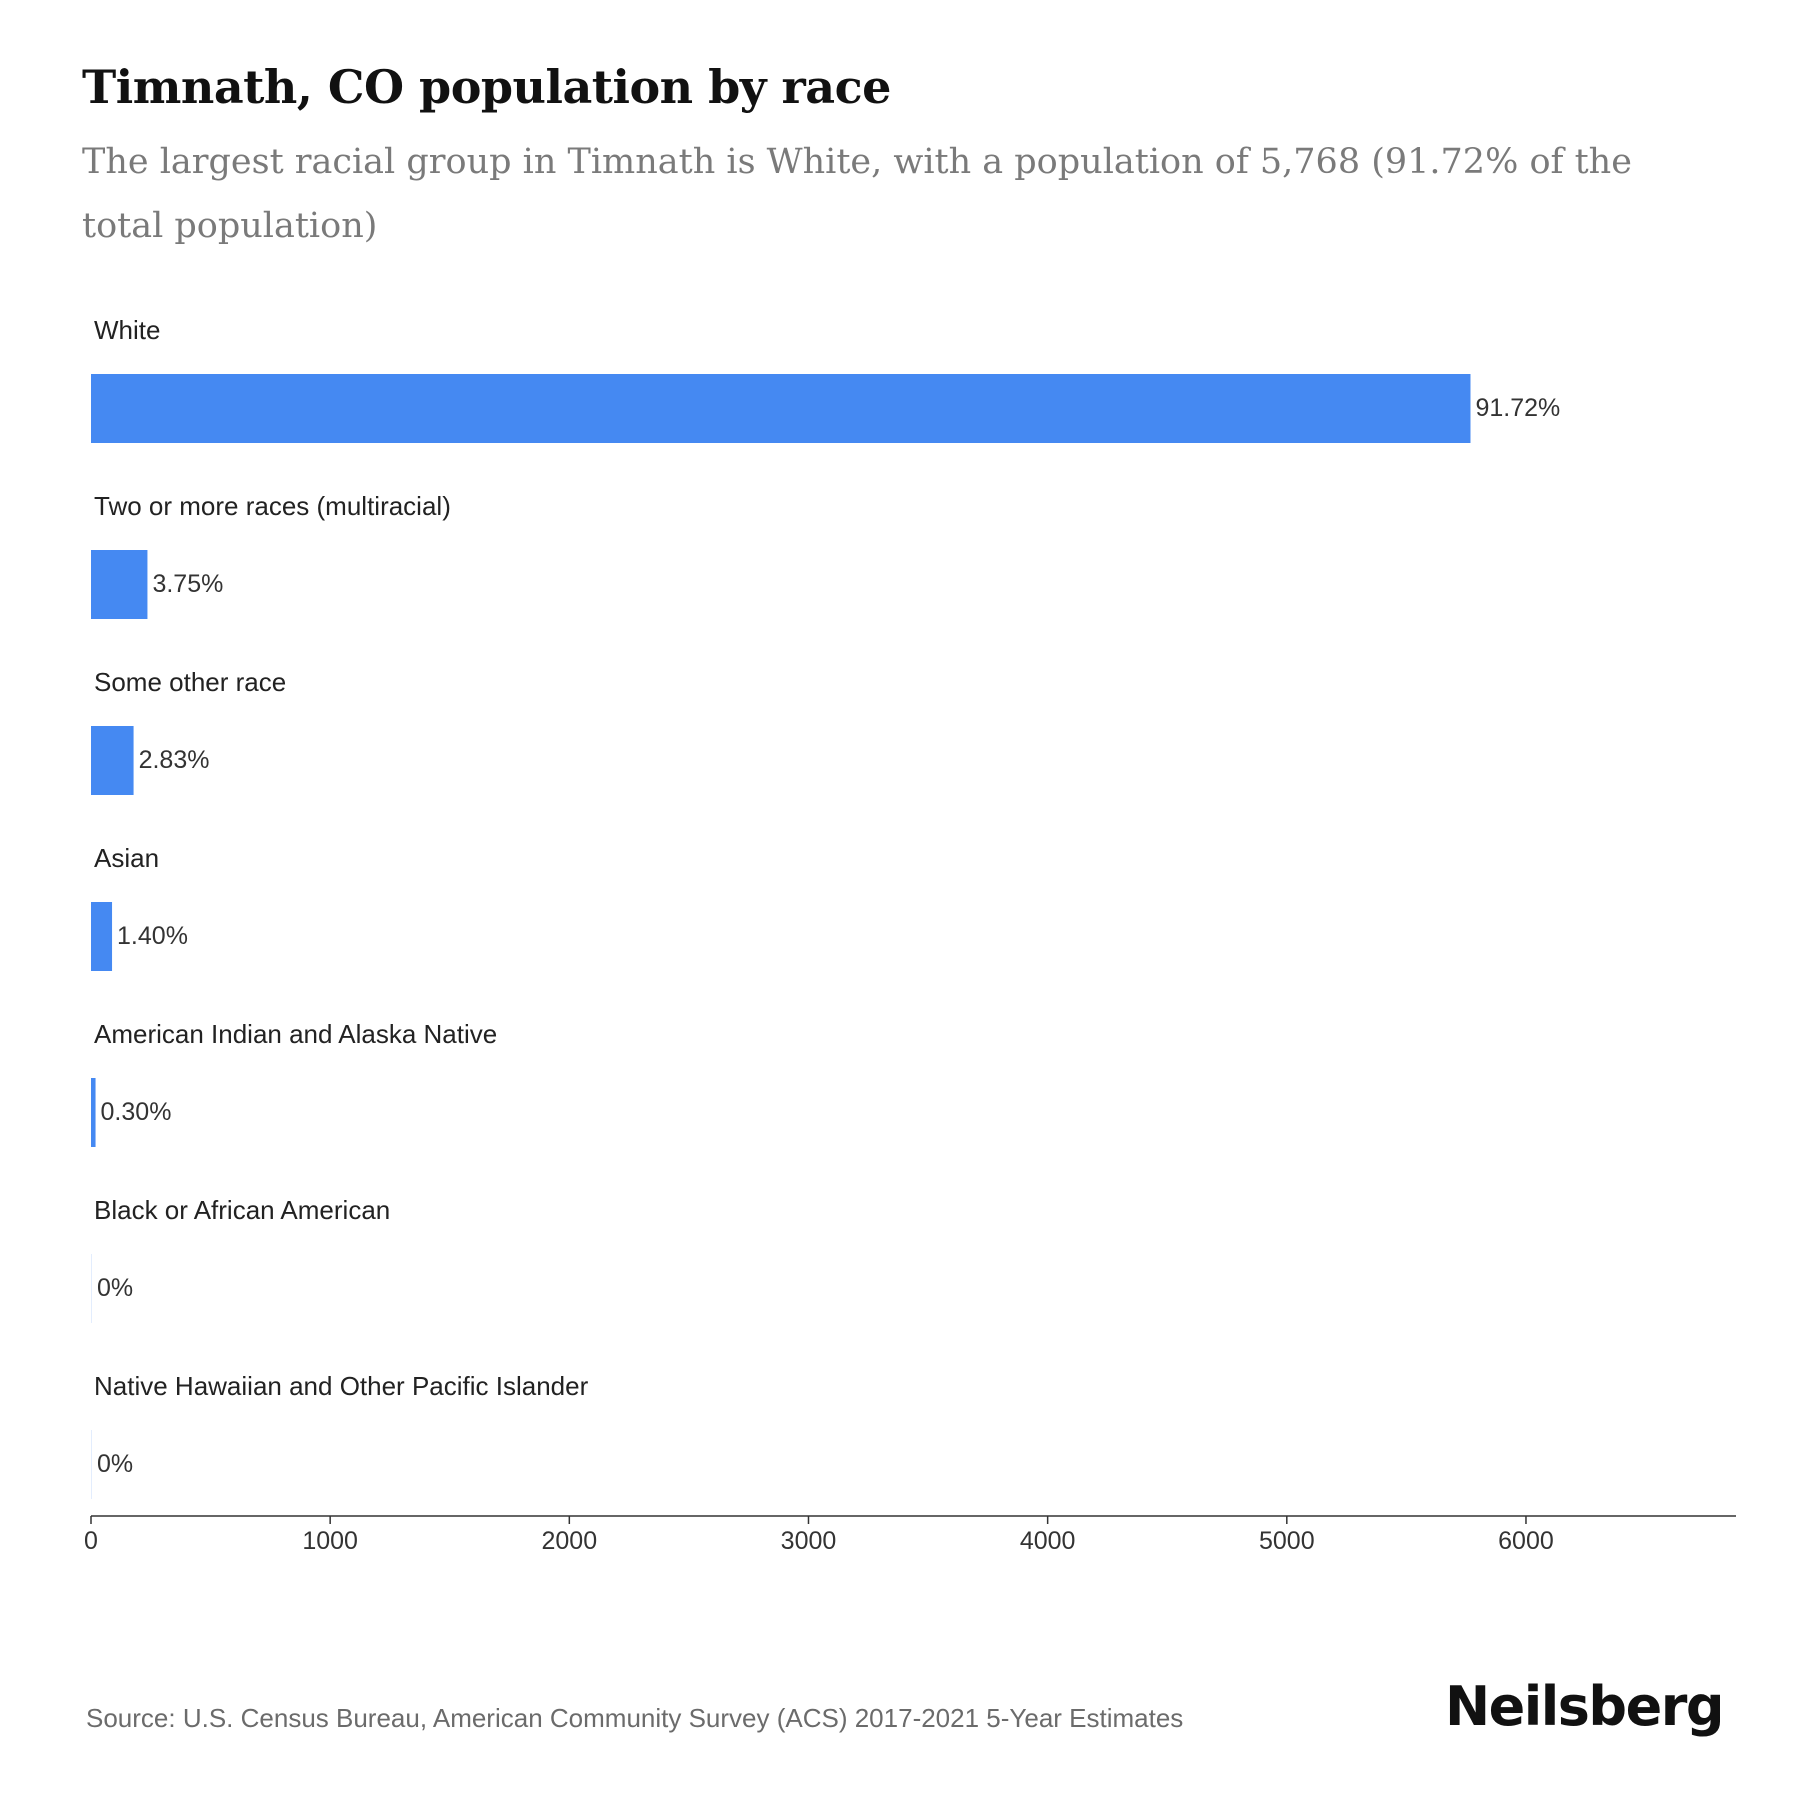  Describe the element at coordinates (1048, 1541) in the screenshot. I see `x-tick-label: 4000` at that location.